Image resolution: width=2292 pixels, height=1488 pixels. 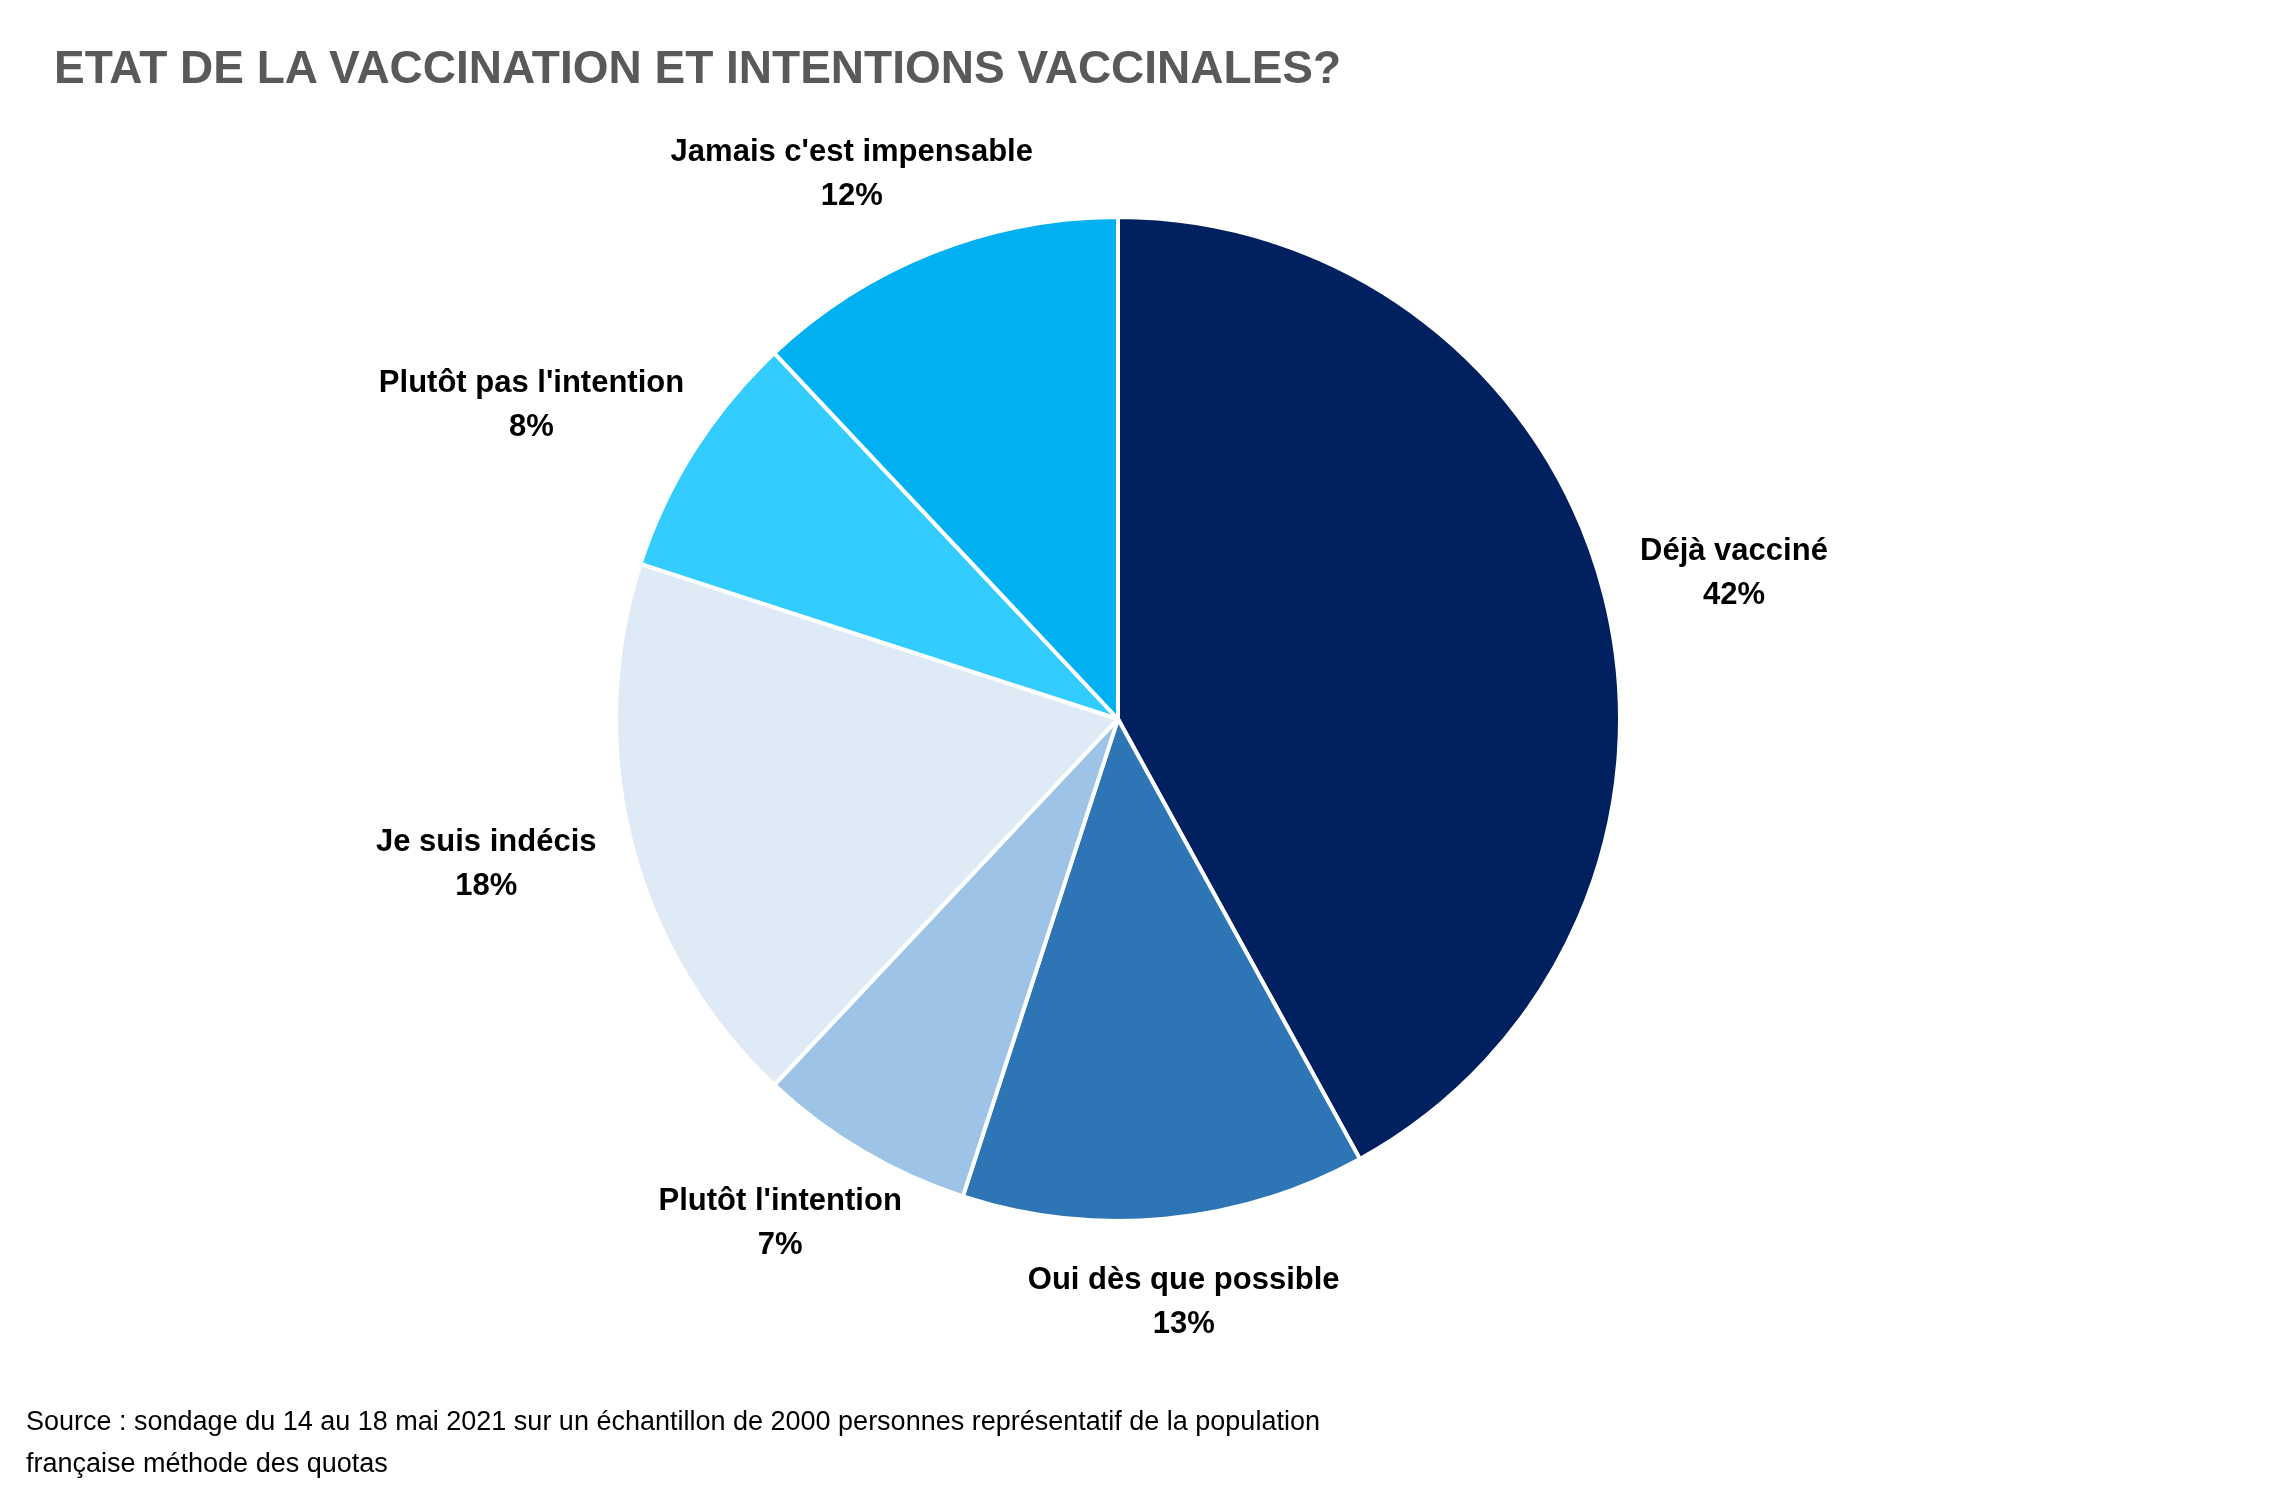 What do you see at coordinates (698, 67) in the screenshot?
I see `chart-title: ETAT DE LA VACCINATION ET INTENTIONS VACCINALES?` at bounding box center [698, 67].